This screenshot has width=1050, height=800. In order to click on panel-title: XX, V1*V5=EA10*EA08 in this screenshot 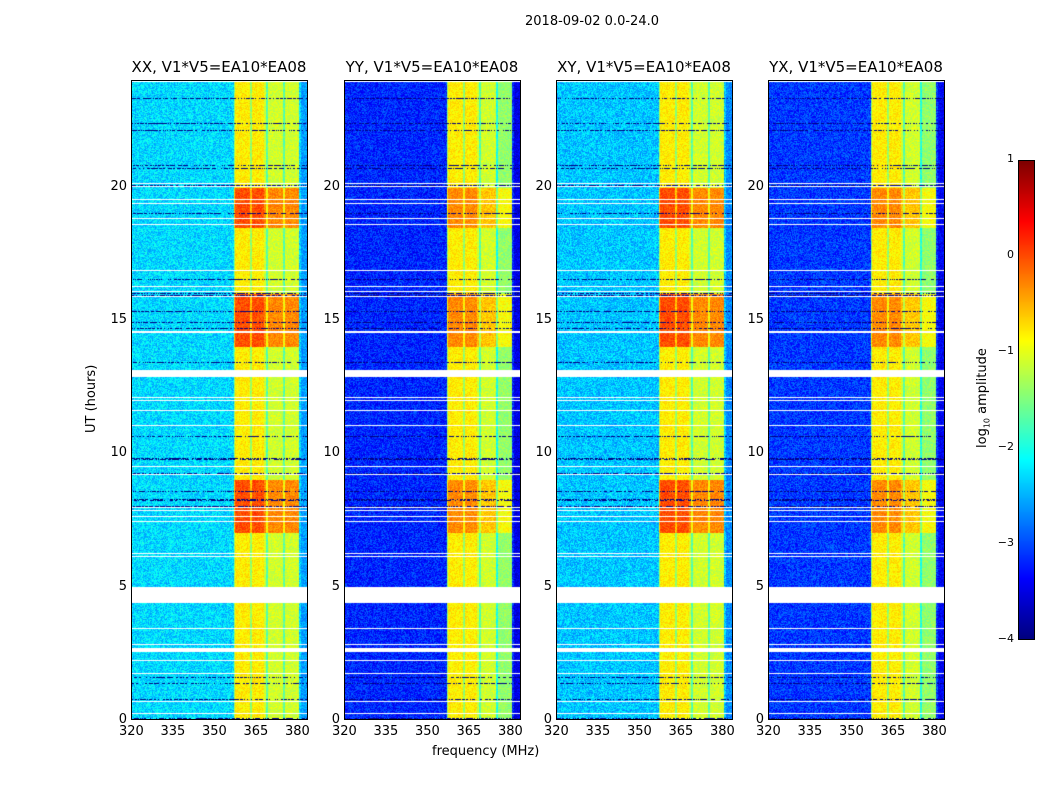, I will do `click(219, 67)`.